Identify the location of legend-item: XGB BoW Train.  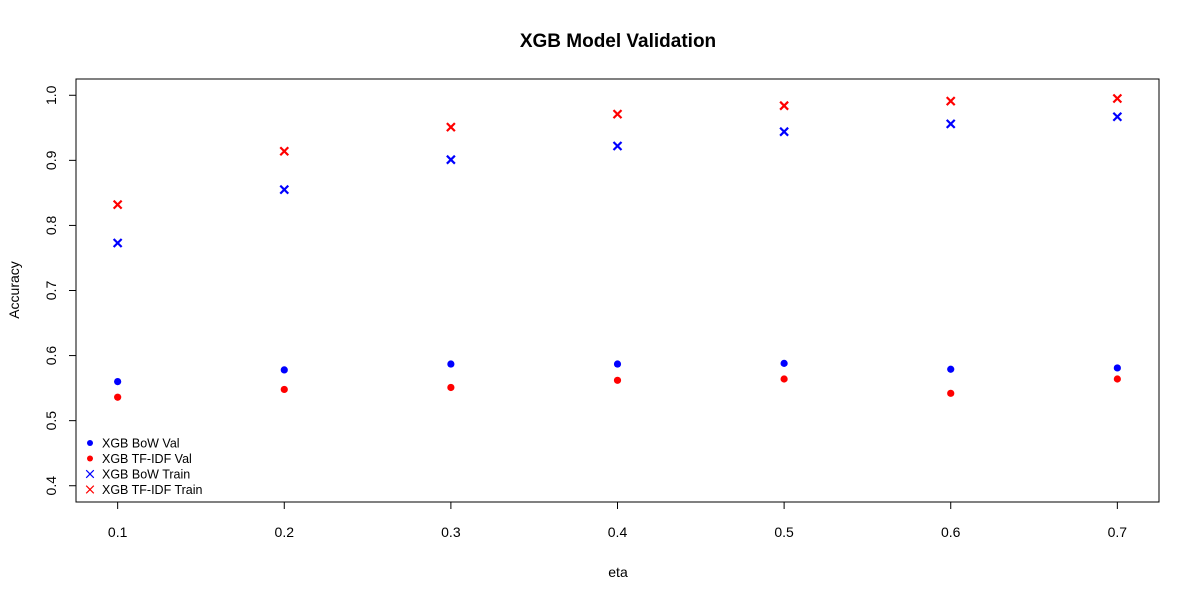
(137, 475).